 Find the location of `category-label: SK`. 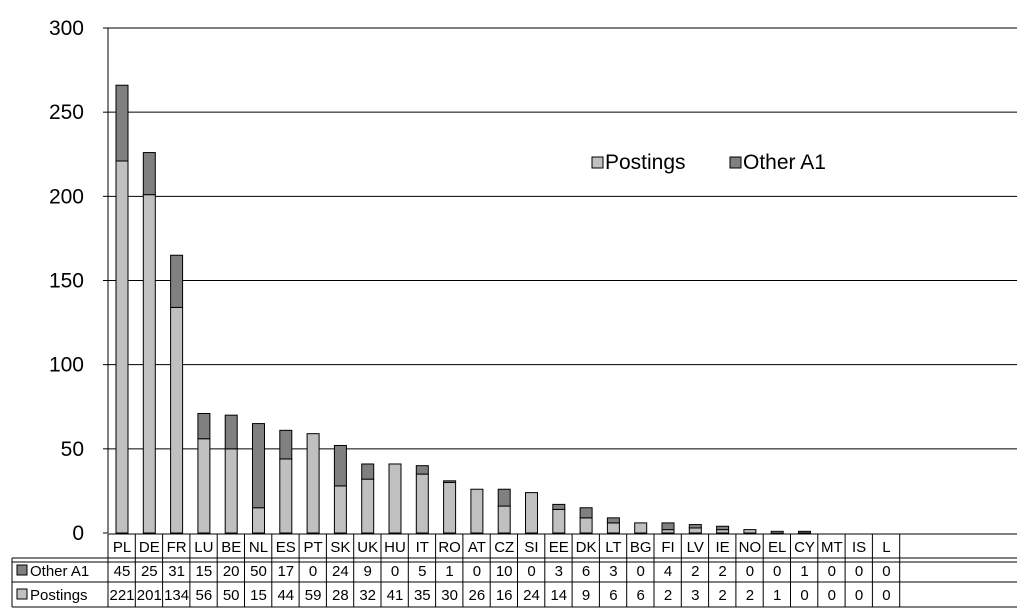

category-label: SK is located at coordinates (340, 547).